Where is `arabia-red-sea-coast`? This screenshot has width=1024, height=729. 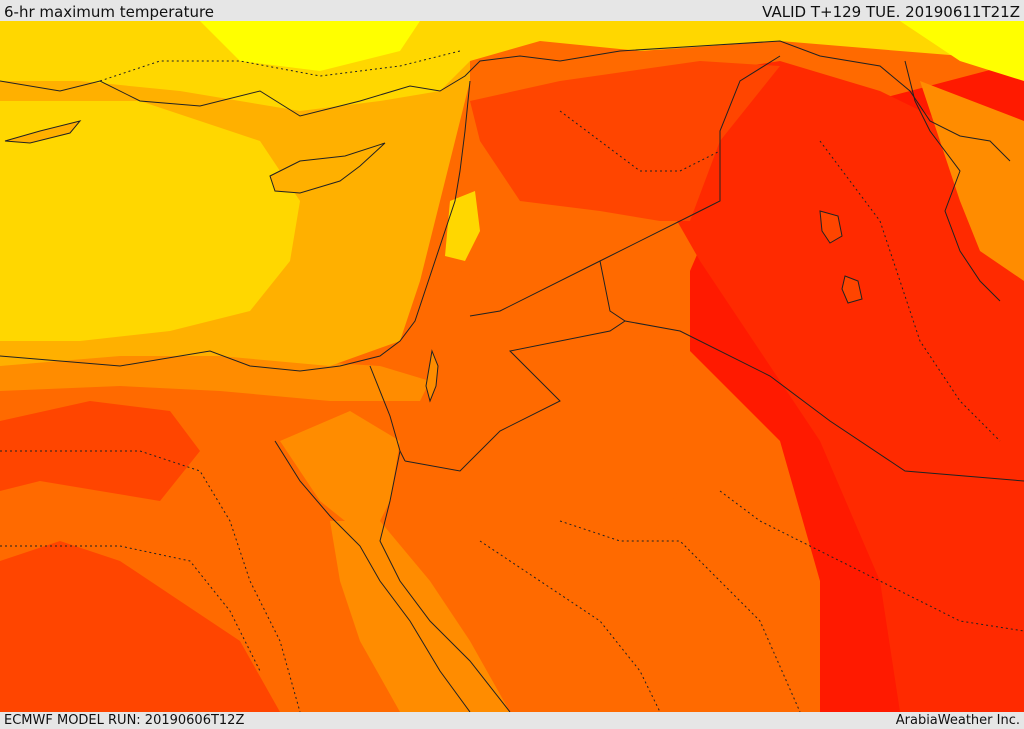
arabia-red-sea-coast is located at coordinates (445, 581).